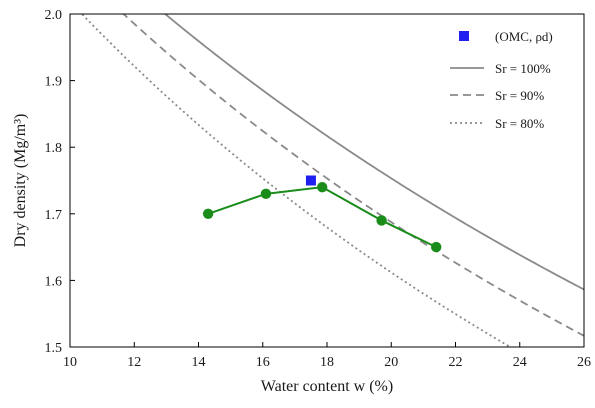 Image resolution: width=595 pixels, height=408 pixels. I want to click on compaction-curve-line, so click(322, 217).